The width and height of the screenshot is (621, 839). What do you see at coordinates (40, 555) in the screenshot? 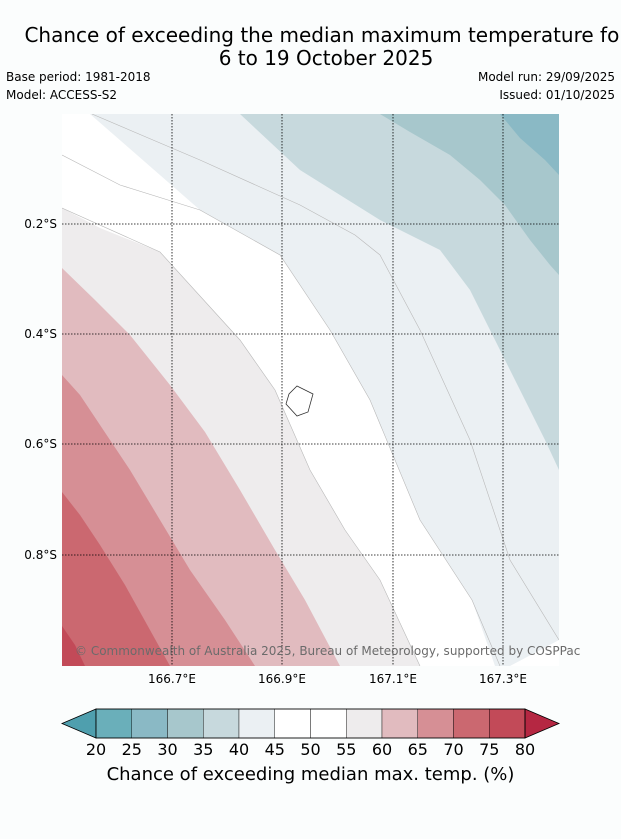
I see `lat-label: 0.8°S` at bounding box center [40, 555].